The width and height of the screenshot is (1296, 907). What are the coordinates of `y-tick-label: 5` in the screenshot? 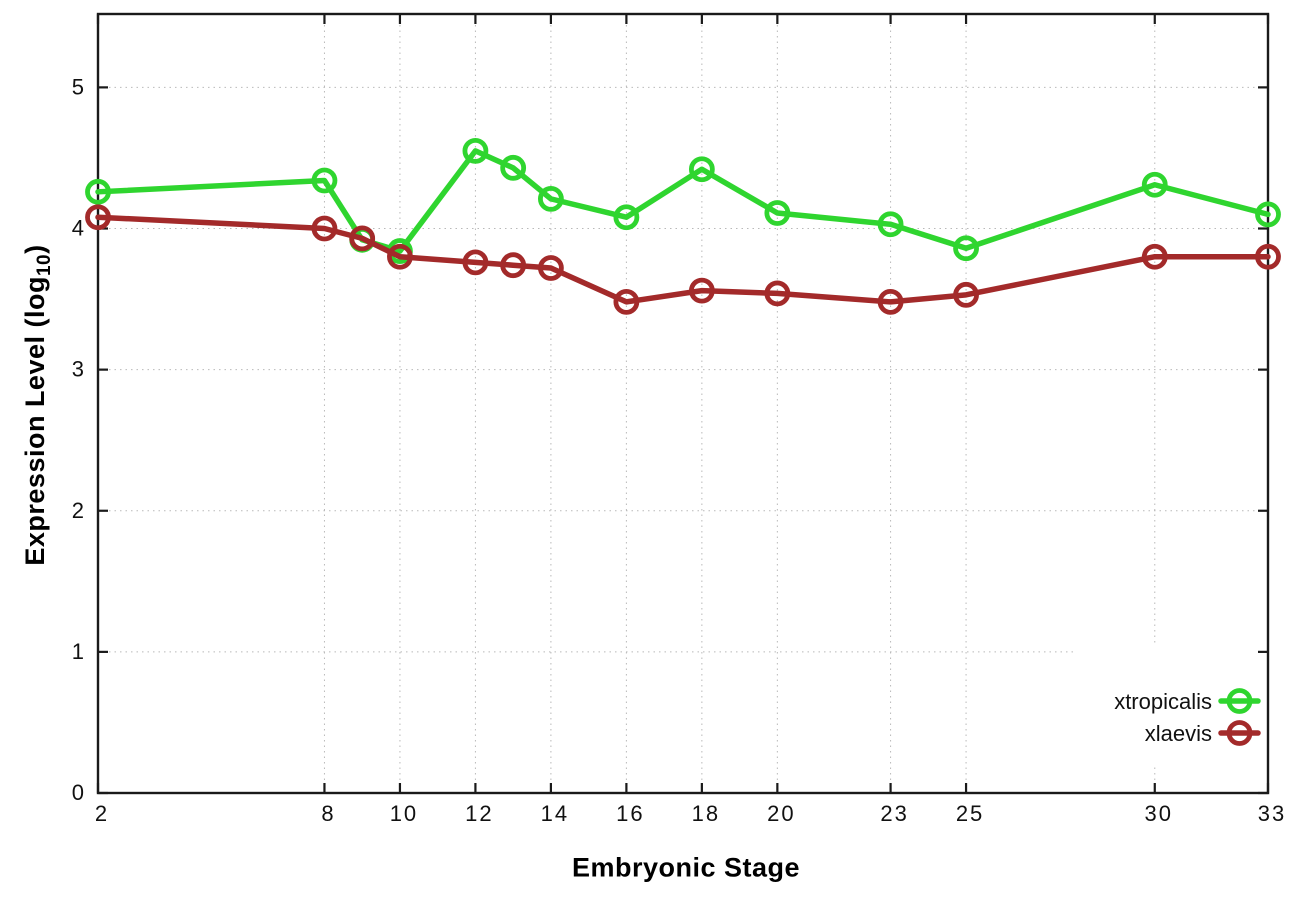 It's located at (78, 86).